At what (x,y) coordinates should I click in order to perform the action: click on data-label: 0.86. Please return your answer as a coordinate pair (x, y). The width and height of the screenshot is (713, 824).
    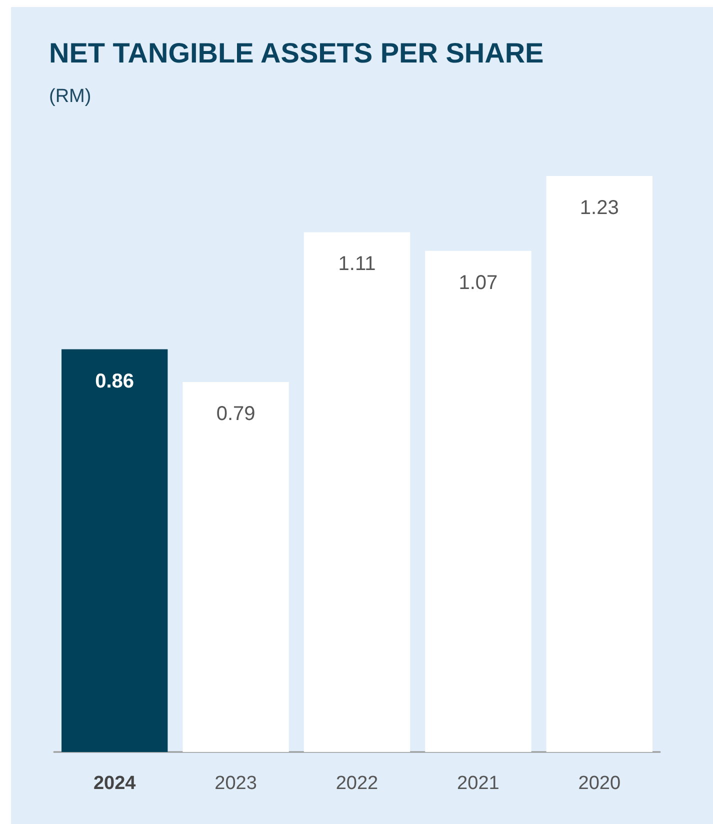
    Looking at the image, I should click on (114, 381).